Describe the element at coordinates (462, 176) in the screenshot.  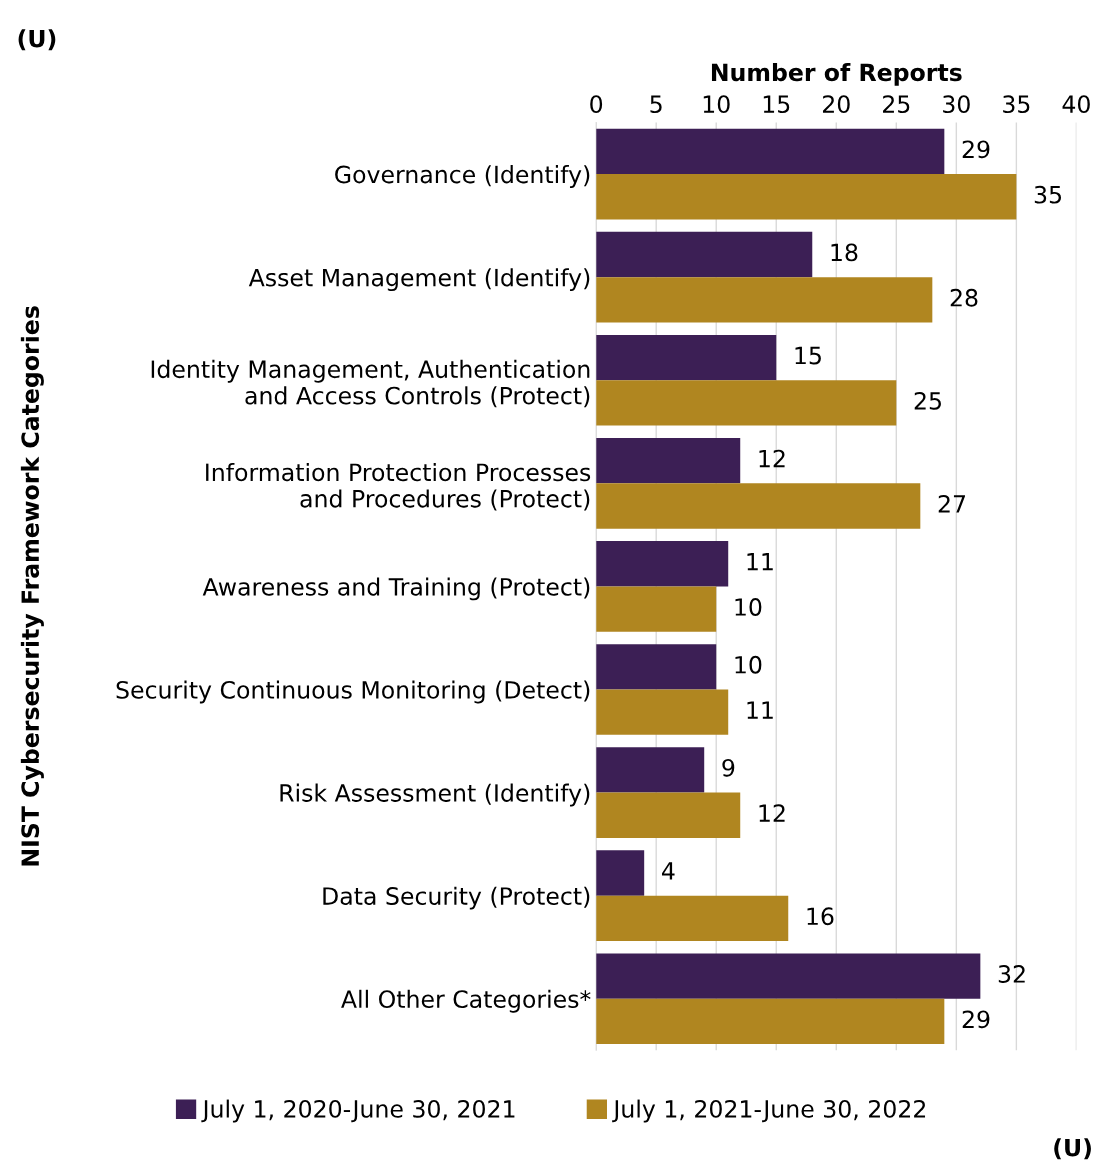
I see `y-tick-label: Governance (Identify)` at that location.